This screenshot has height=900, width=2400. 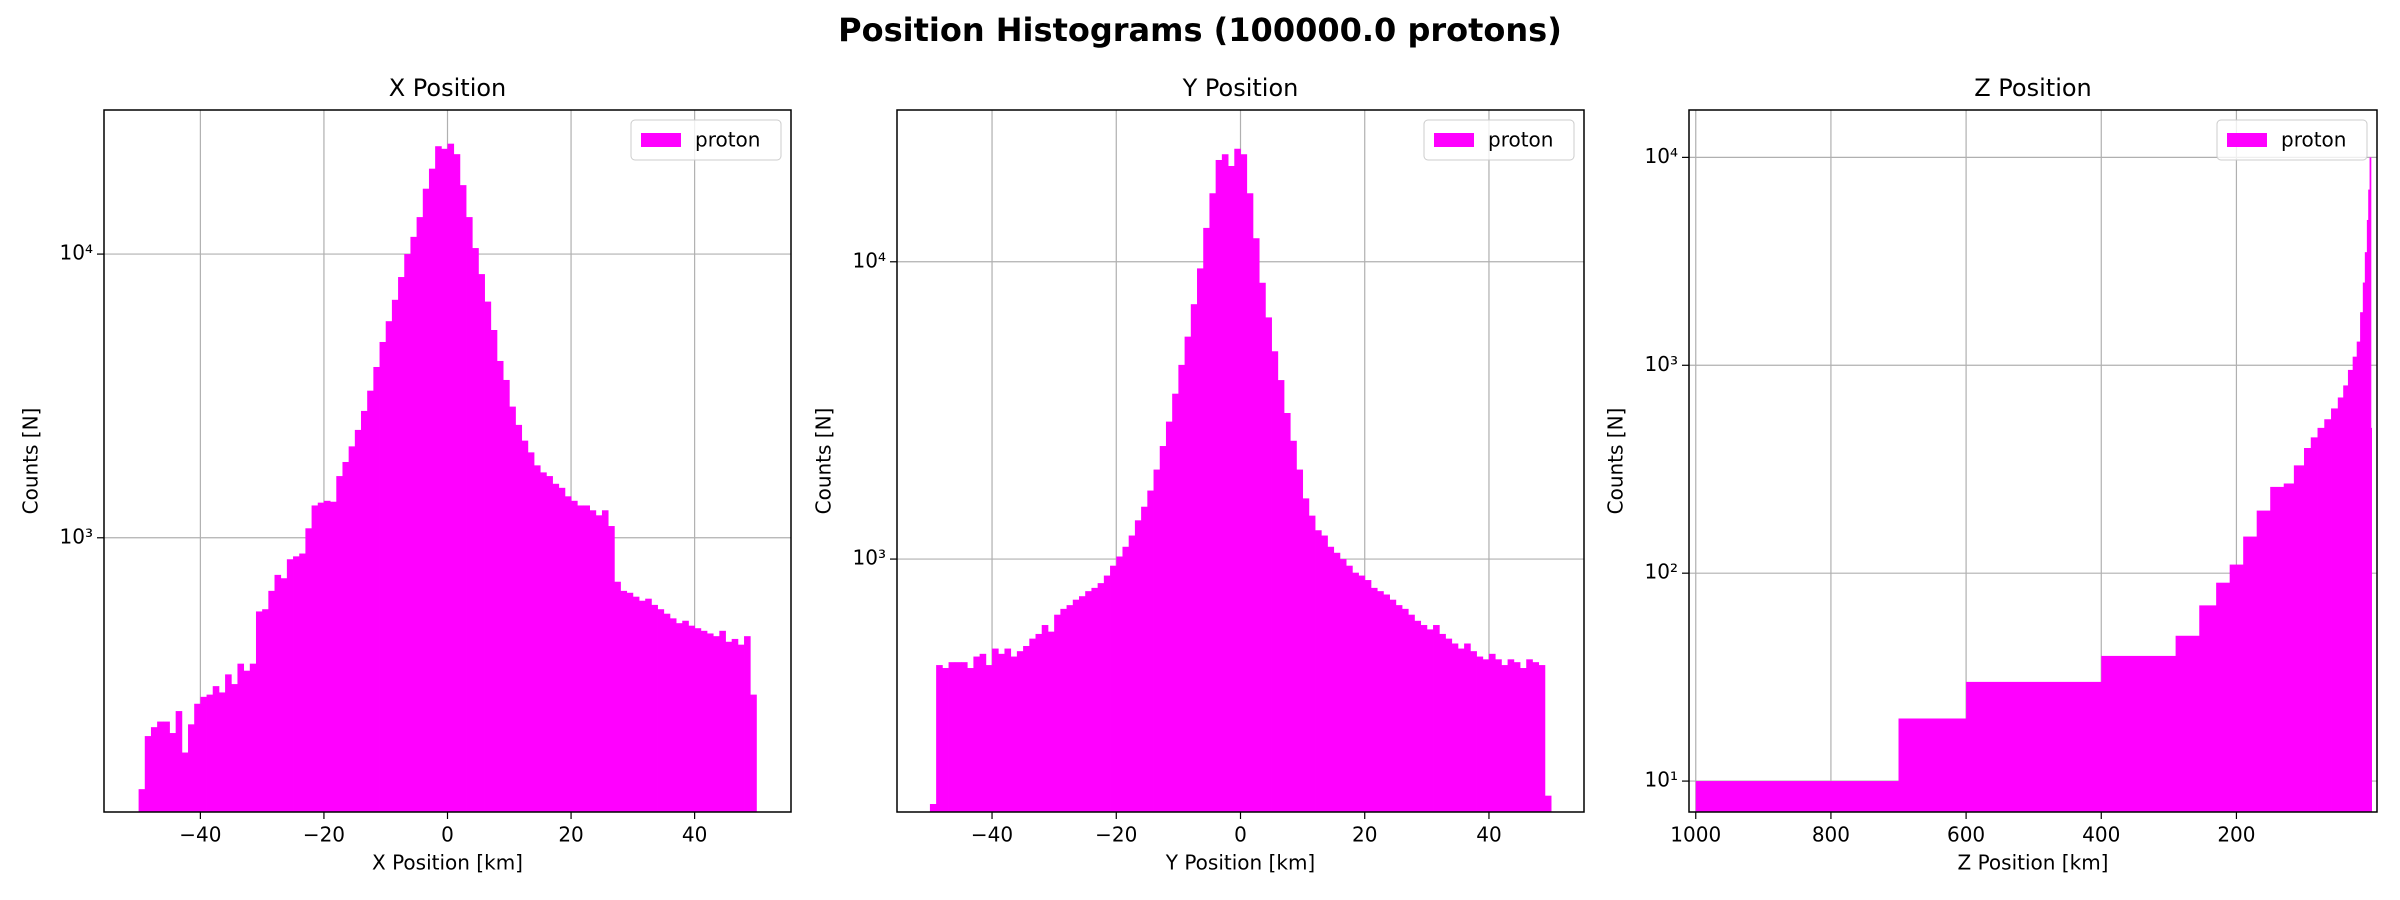 What do you see at coordinates (992, 835) in the screenshot?
I see `x-tick-label: −40` at bounding box center [992, 835].